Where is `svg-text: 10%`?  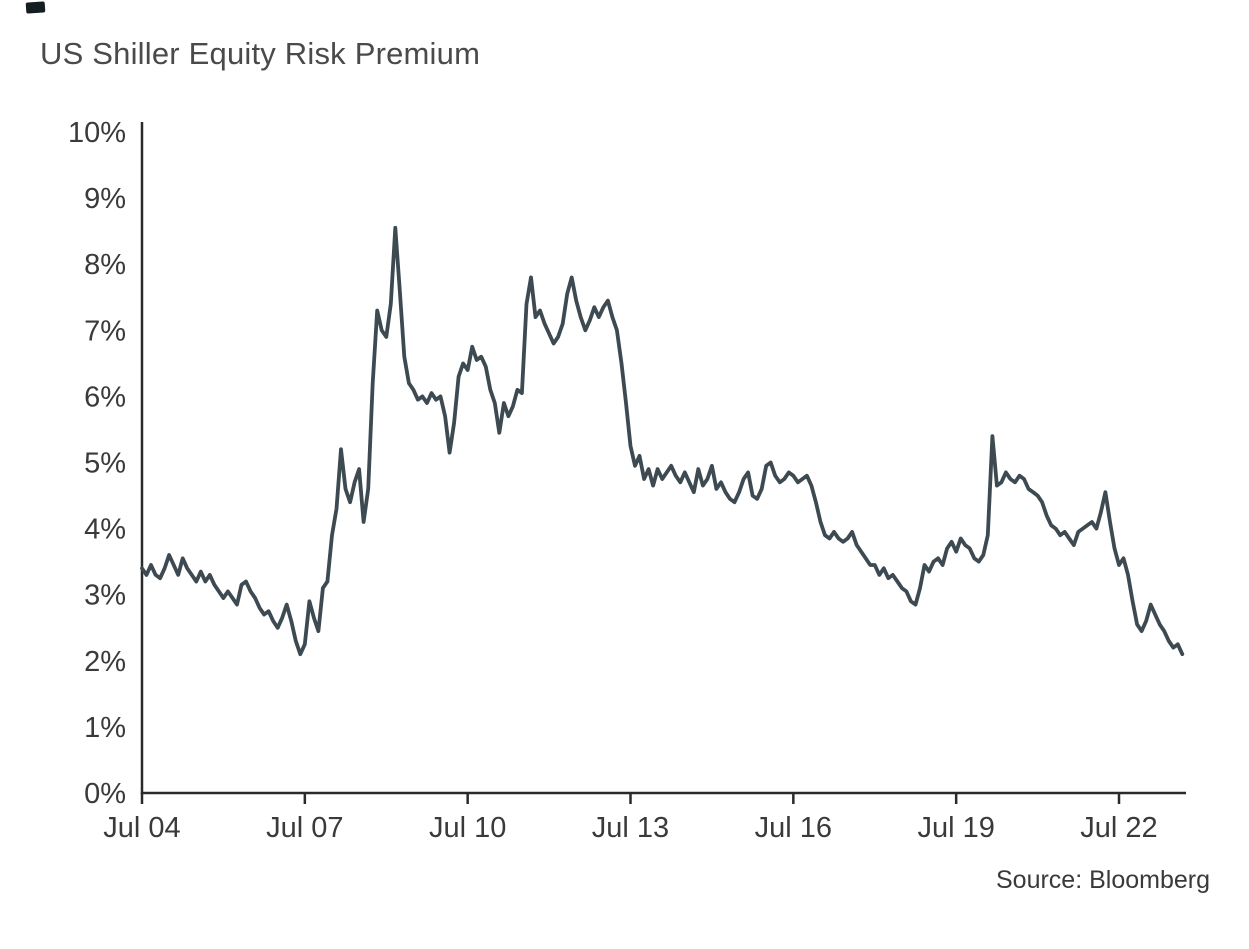
svg-text: 10% is located at coordinates (97, 133).